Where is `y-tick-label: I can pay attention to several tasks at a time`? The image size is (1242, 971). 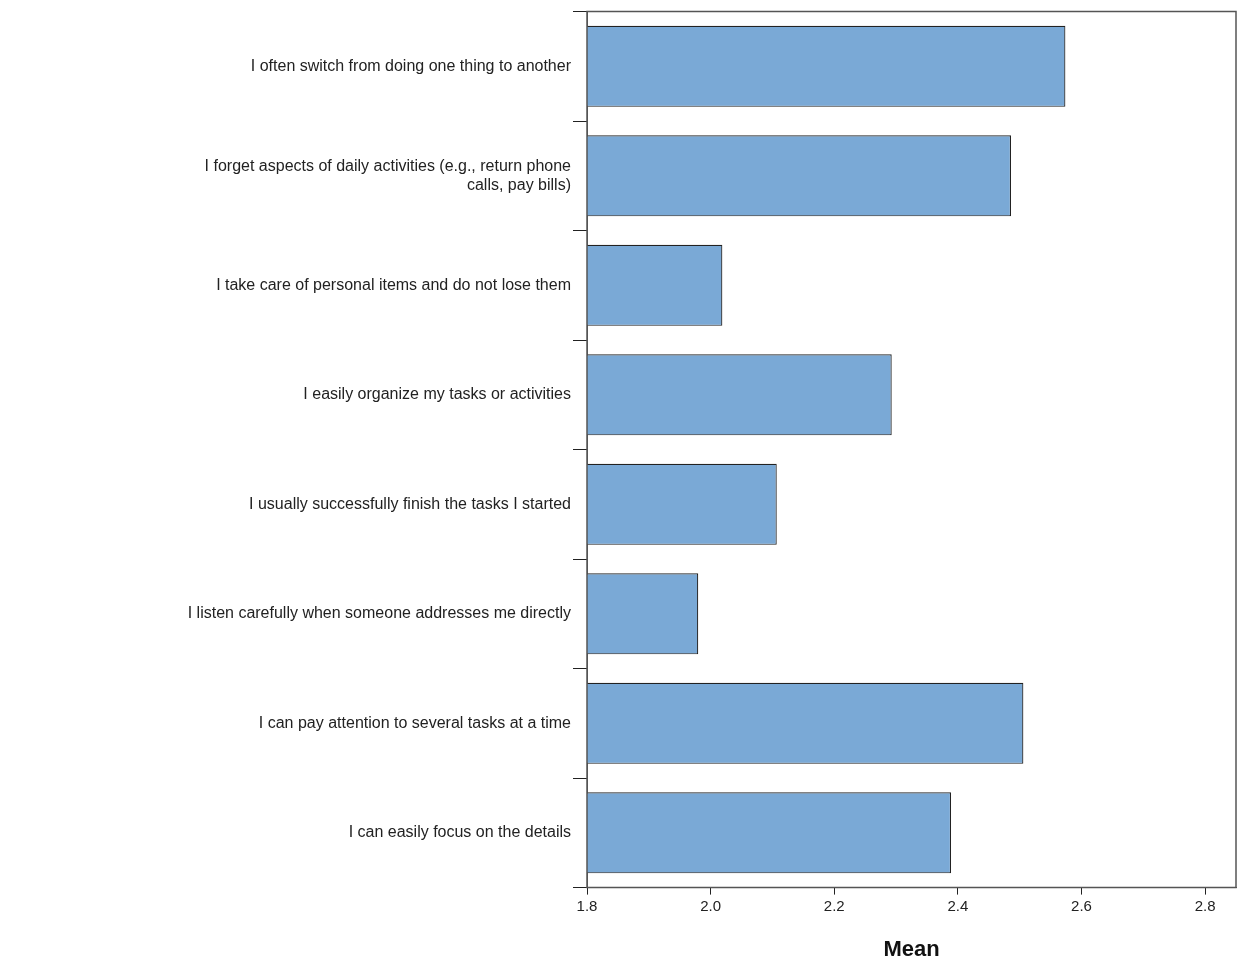 y-tick-label: I can pay attention to several tasks at a time is located at coordinates (415, 722).